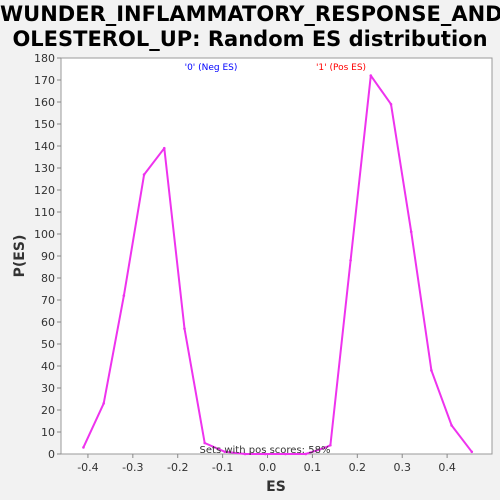  What do you see at coordinates (48, 322) in the screenshot?
I see `y-tick-label: 60` at bounding box center [48, 322].